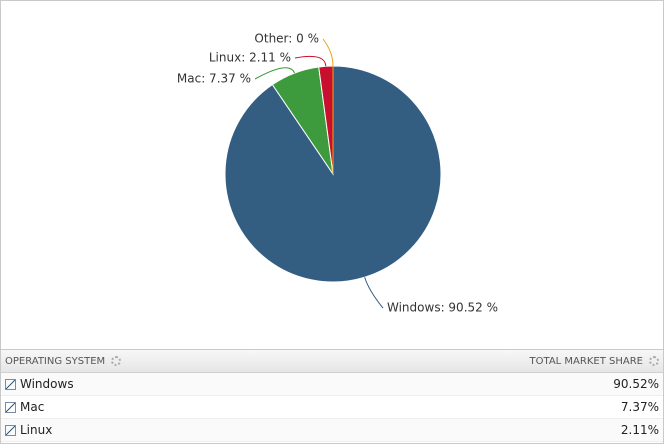 Image resolution: width=664 pixels, height=444 pixels. What do you see at coordinates (636, 384) in the screenshot?
I see `share-value: 90.52%` at bounding box center [636, 384].